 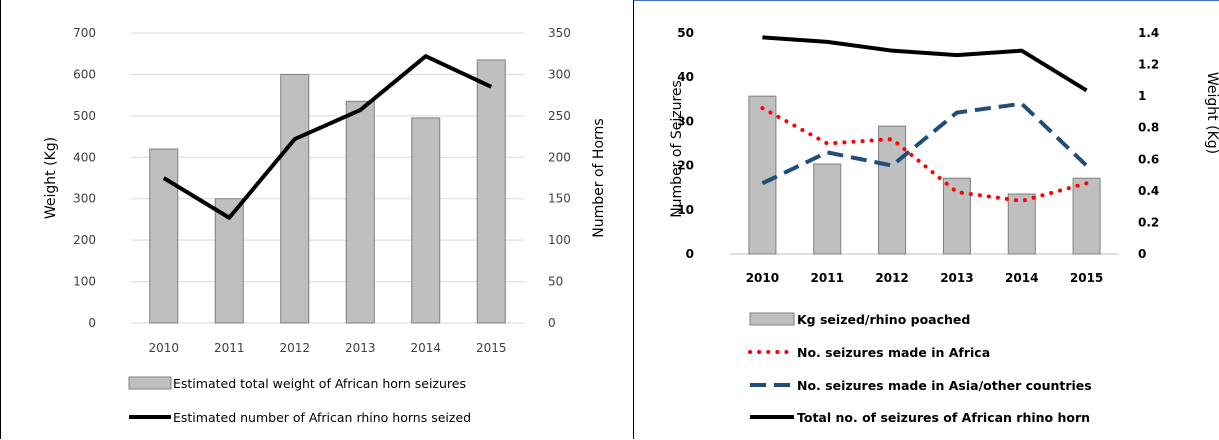 I want to click on y-tick-label: 10, so click(x=685, y=210).